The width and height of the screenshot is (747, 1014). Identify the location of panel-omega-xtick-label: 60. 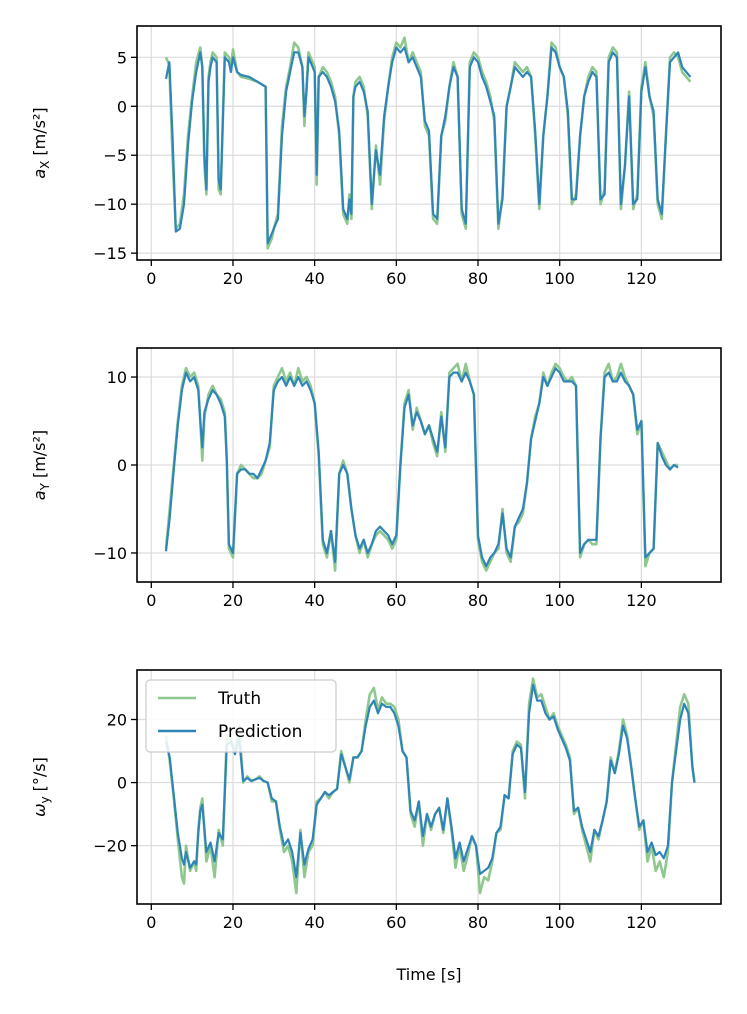
(396, 922).